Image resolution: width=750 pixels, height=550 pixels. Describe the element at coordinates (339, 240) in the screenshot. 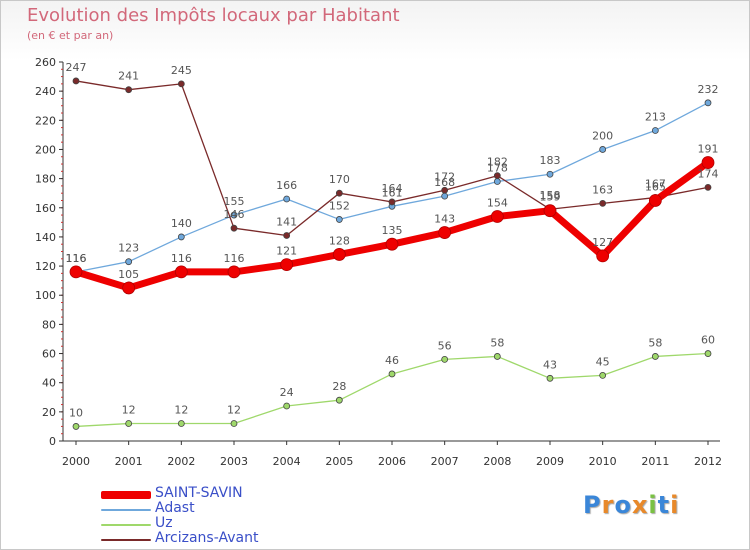

I see `data-label-saint-savin: 128` at that location.